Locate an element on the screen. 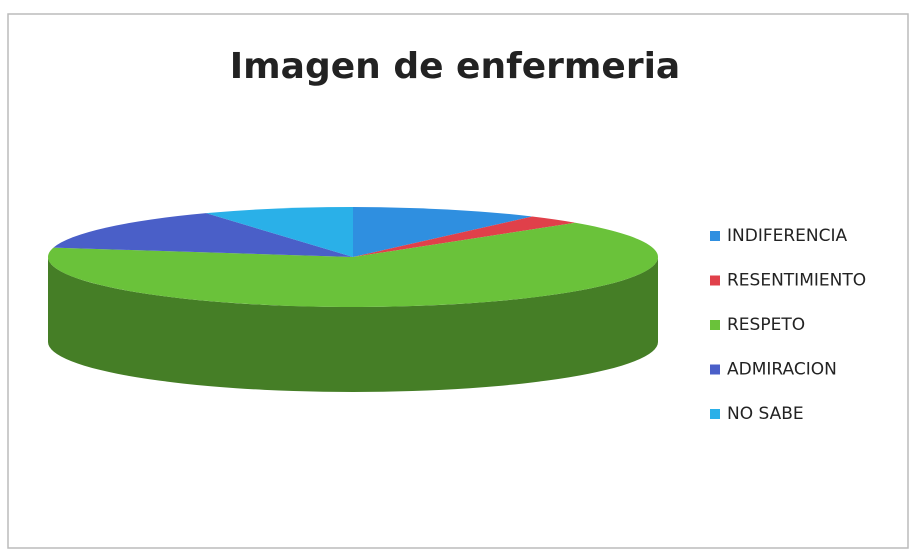  chart-title: Imagen de enfermeria is located at coordinates (455, 66).